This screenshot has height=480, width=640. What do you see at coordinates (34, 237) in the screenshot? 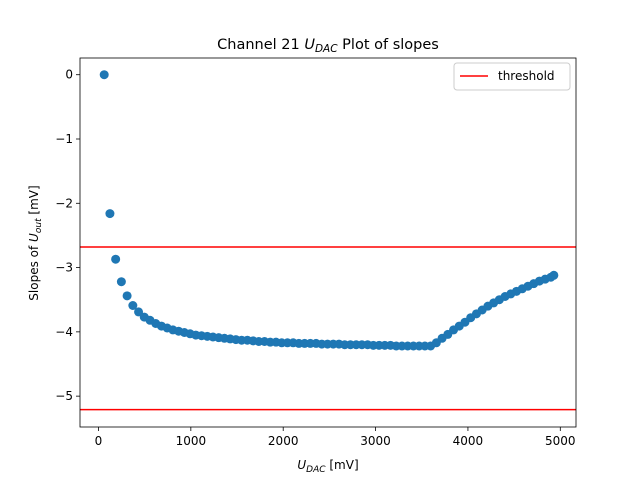
I see `ylabel-var: U` at bounding box center [34, 237].